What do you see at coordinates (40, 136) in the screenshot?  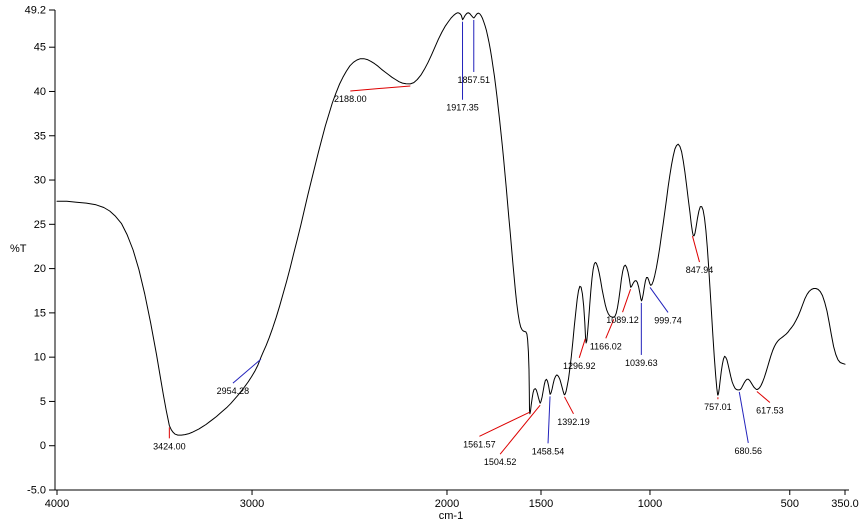 I see `y-tick-label: 35` at bounding box center [40, 136].